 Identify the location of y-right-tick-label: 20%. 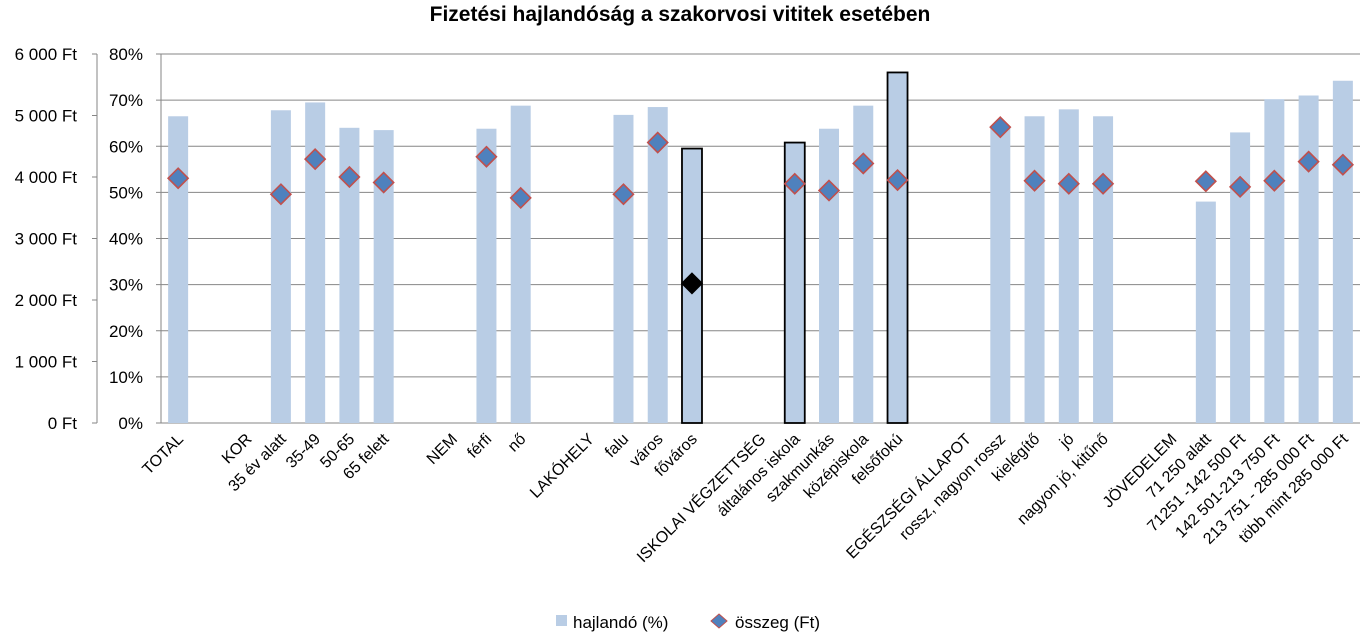
(126, 331).